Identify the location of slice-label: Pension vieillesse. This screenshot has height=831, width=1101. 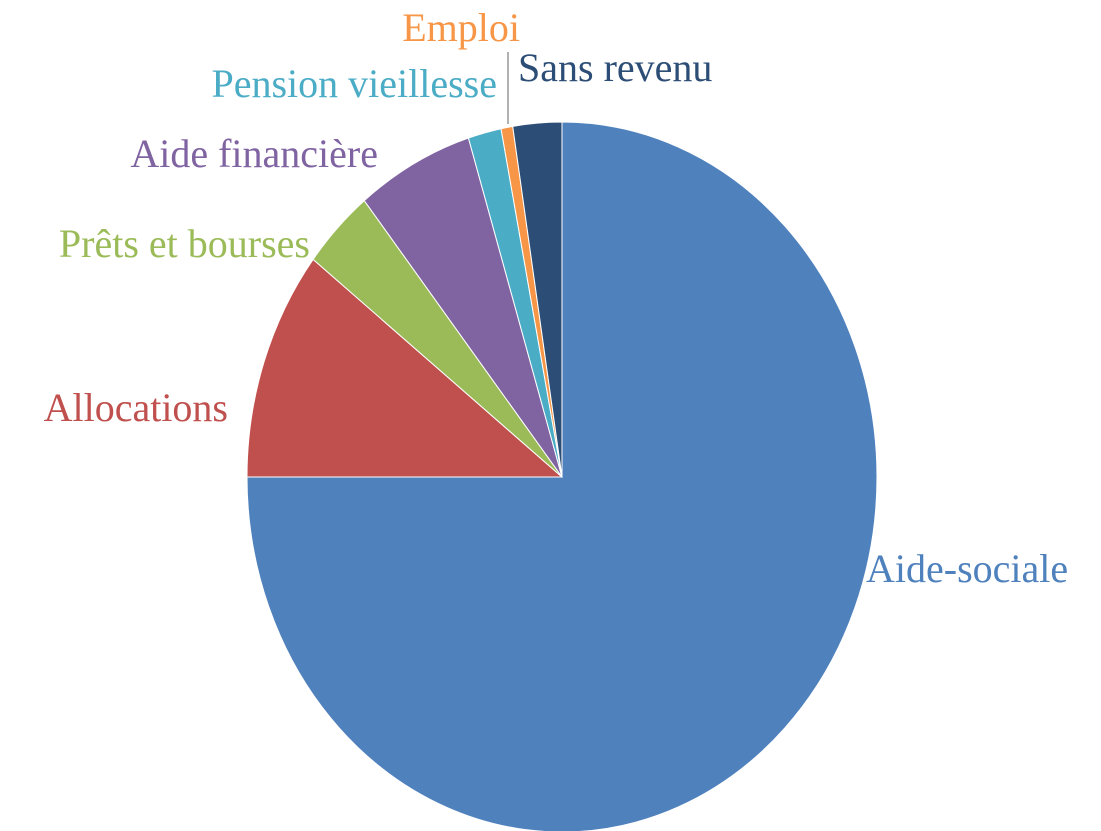
(354, 83).